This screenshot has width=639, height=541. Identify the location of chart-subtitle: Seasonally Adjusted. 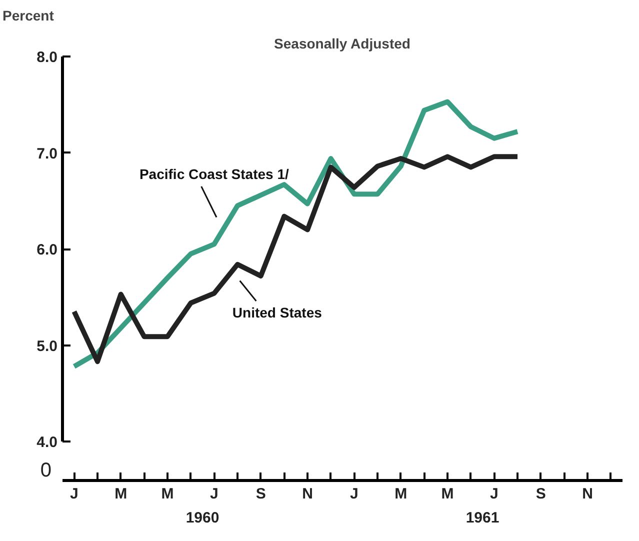
(342, 44).